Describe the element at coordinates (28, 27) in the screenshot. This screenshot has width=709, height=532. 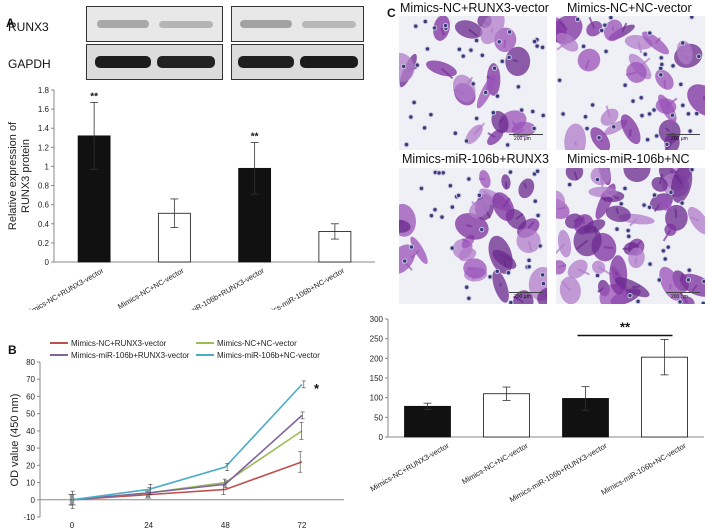
I see `blot-label-runx3: RUNX3` at that location.